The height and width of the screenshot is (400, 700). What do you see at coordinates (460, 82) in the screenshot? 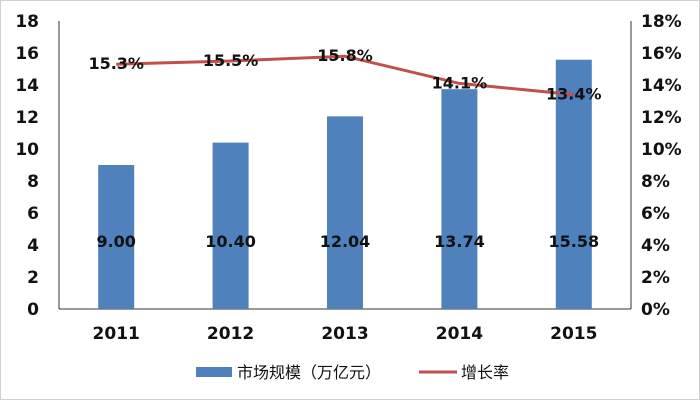
I see `line-data-label: 14.1%` at bounding box center [460, 82].